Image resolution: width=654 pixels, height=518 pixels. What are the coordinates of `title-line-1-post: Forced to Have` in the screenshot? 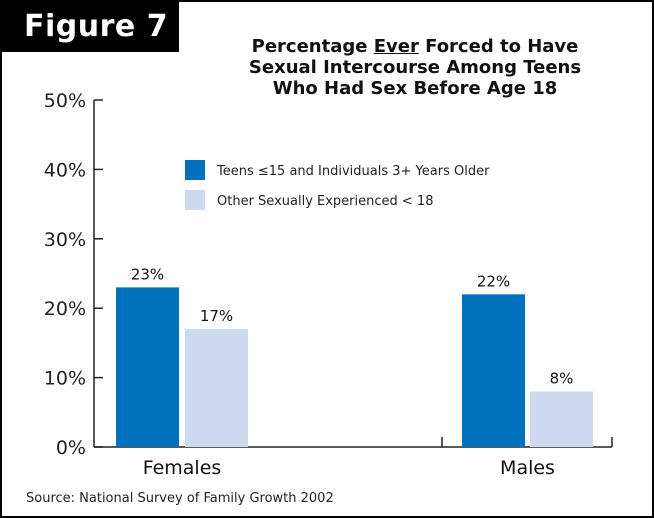 It's located at (498, 46).